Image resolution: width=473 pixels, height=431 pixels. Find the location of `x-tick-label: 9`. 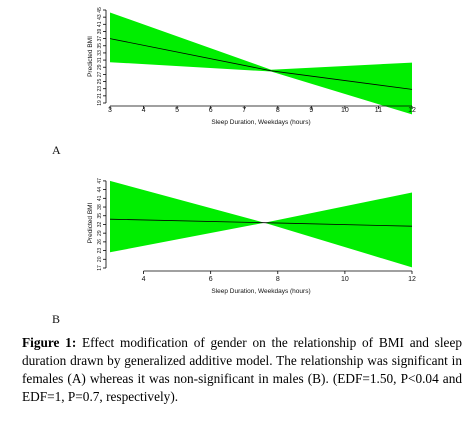

x-tick-label: 9 is located at coordinates (311, 110).